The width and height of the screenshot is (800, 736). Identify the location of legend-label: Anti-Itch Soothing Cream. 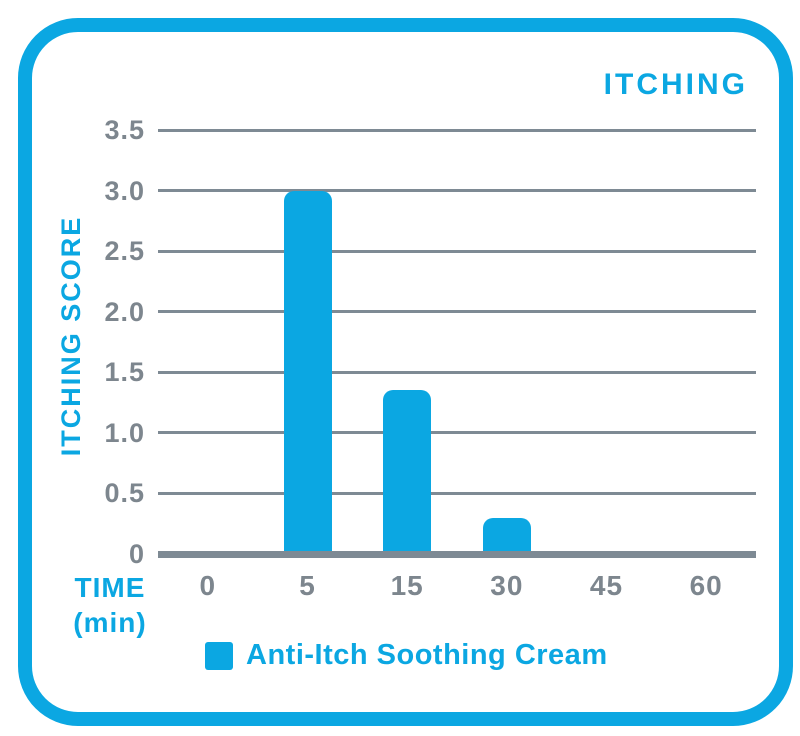
(427, 655).